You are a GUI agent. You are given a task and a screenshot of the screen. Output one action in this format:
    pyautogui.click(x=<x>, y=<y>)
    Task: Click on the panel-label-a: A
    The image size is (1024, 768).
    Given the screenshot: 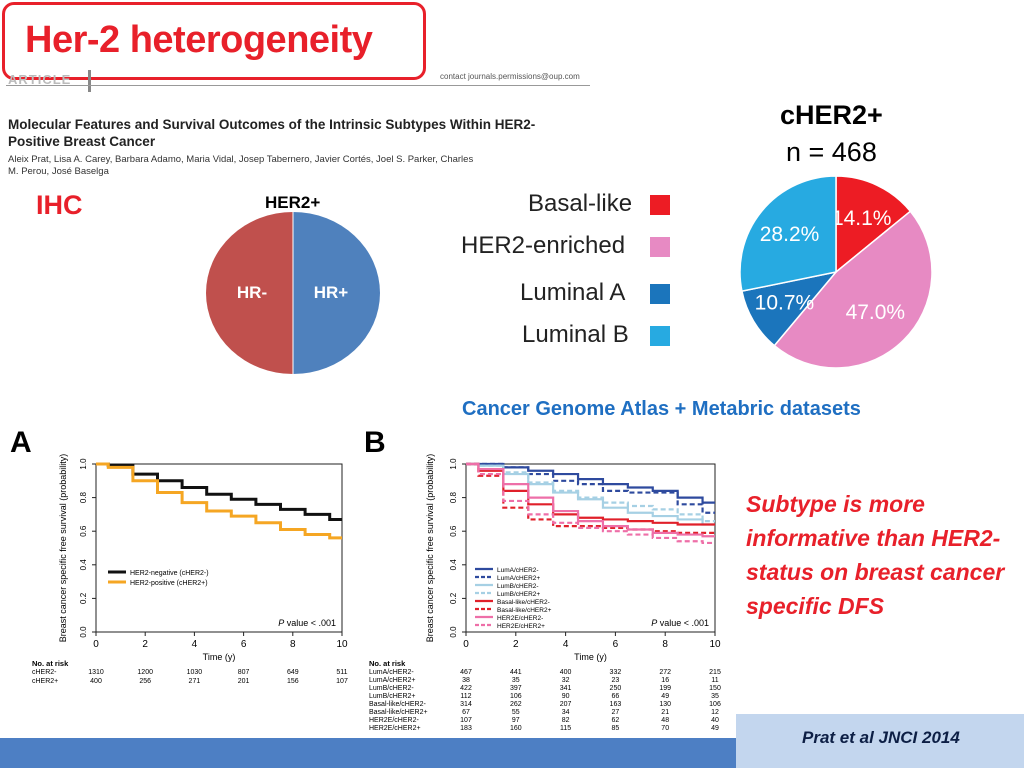 What is the action you would take?
    pyautogui.click(x=21, y=442)
    